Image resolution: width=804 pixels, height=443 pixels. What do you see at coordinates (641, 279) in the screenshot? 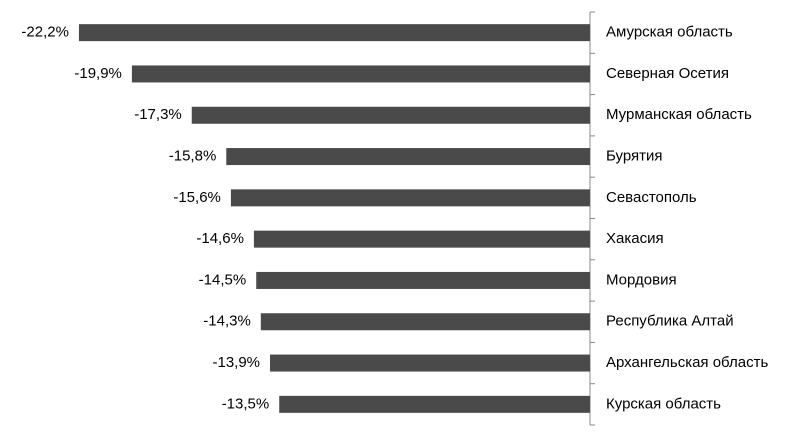
I see `category-label: Мордовия` at bounding box center [641, 279].